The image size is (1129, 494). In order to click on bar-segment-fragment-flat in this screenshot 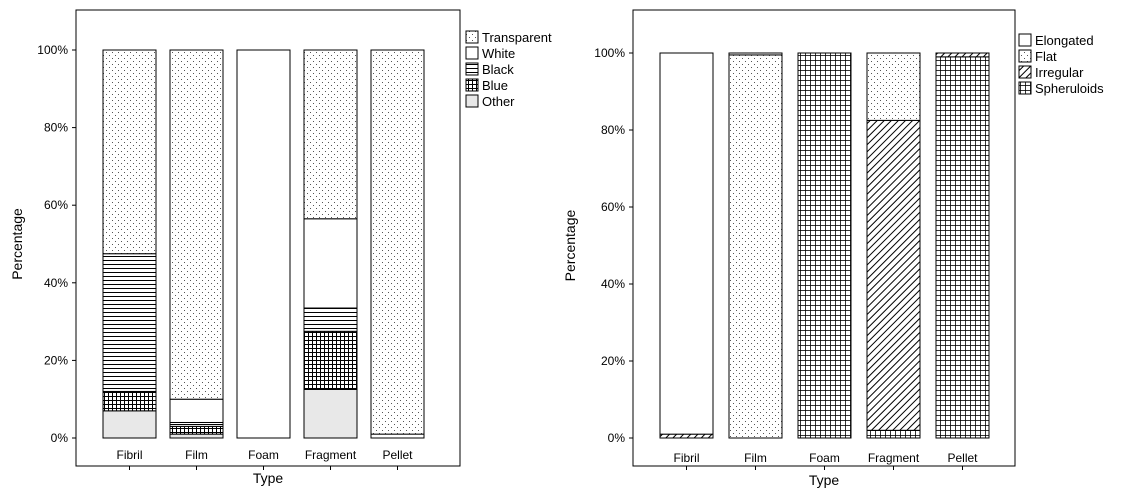, I will do `click(893, 86)`.